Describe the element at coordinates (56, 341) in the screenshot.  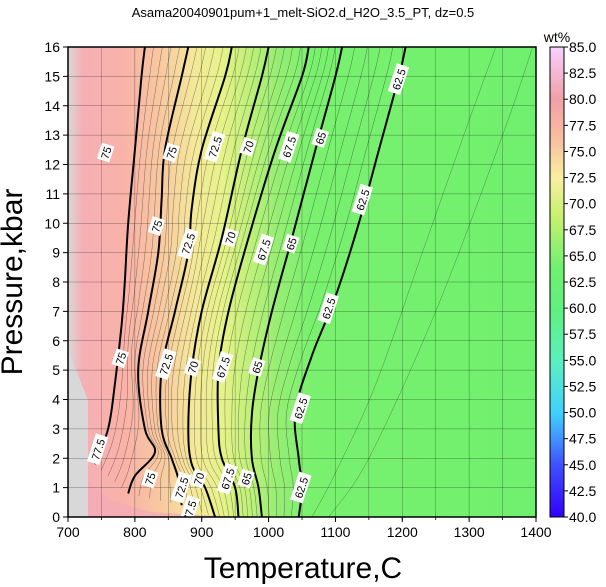
I see `y-tick-label: 6` at that location.